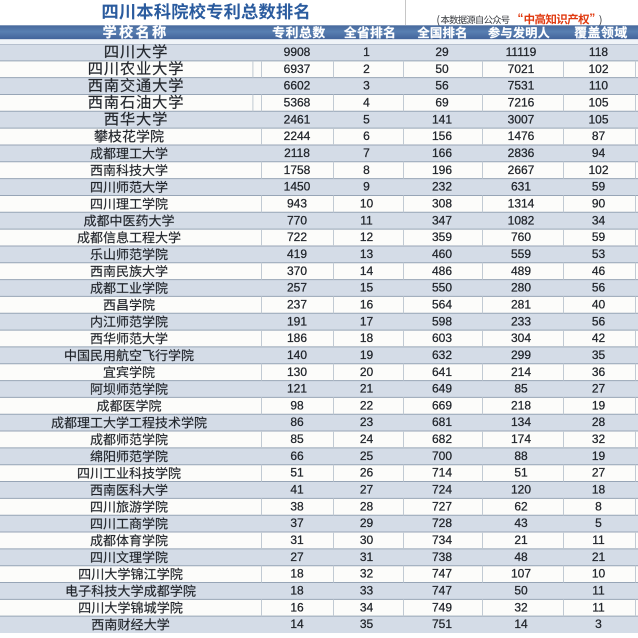 This screenshot has width=638, height=638. Describe the element at coordinates (367, 321) in the screenshot. I see `svg-text: 17` at that location.